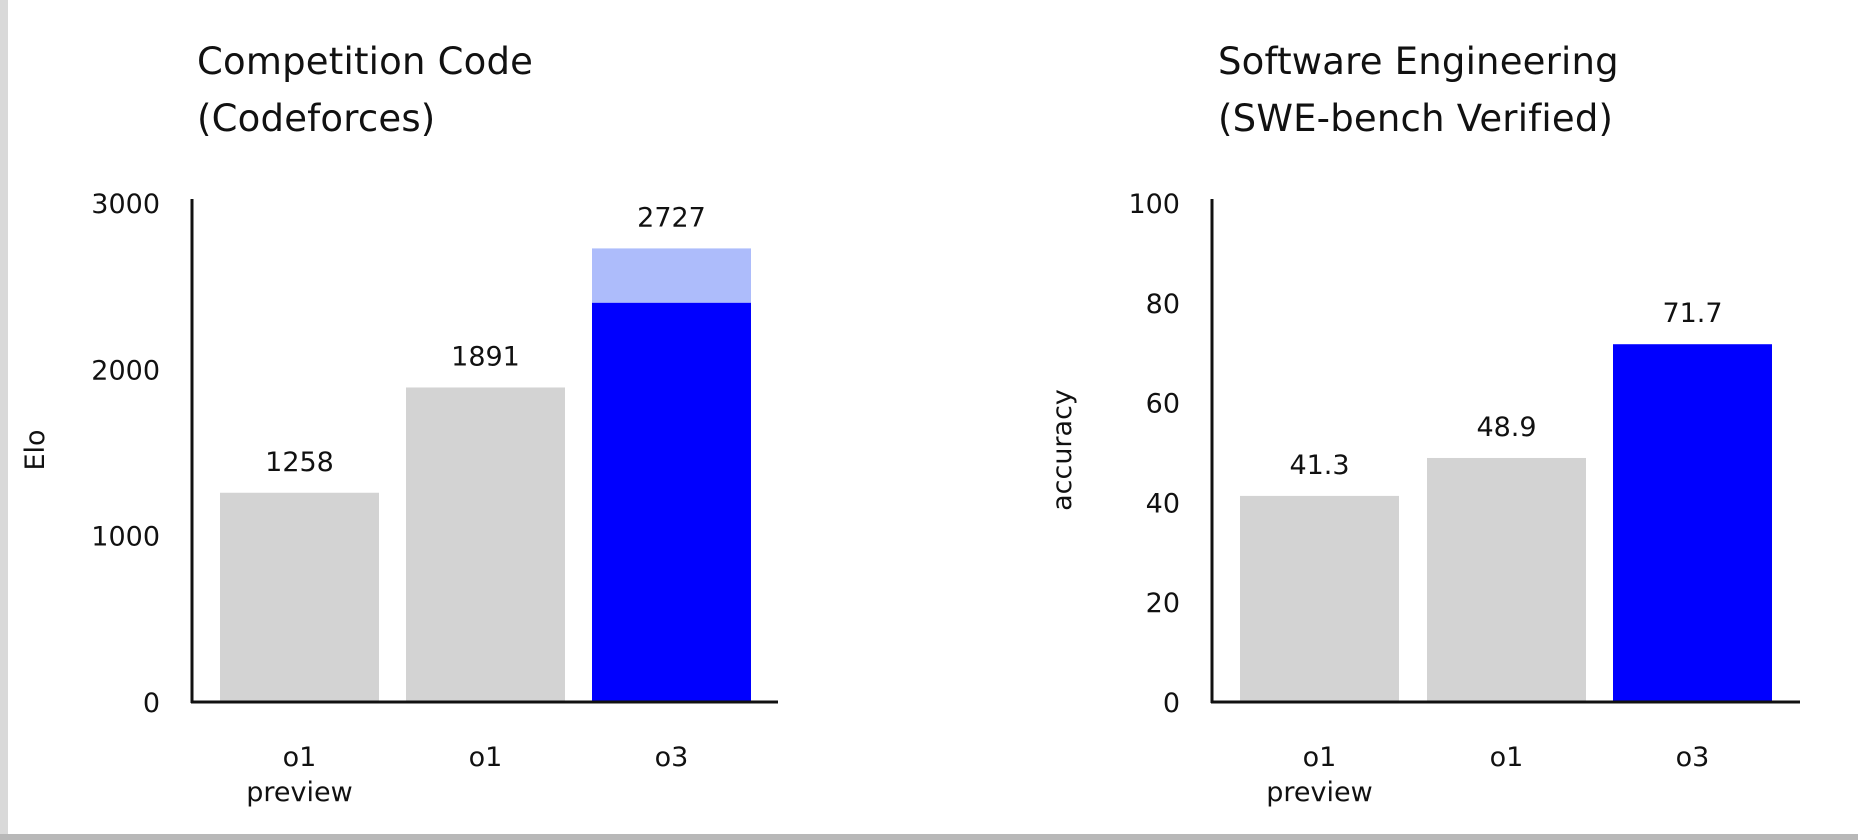 The height and width of the screenshot is (840, 1858). Describe the element at coordinates (671, 217) in the screenshot. I see `bar-value-label: 2727` at that location.